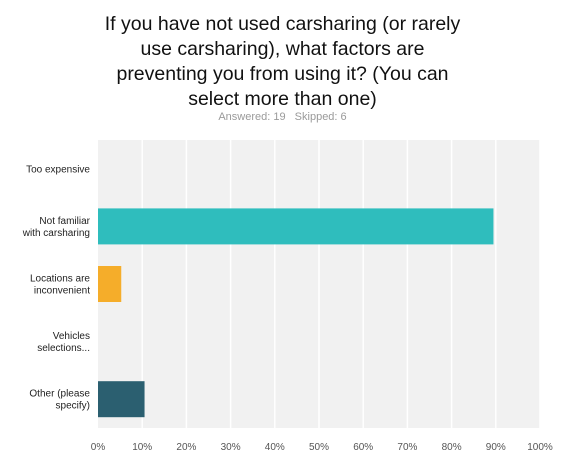 This screenshot has width=565, height=475. I want to click on x-tick-label: 90%, so click(496, 447).